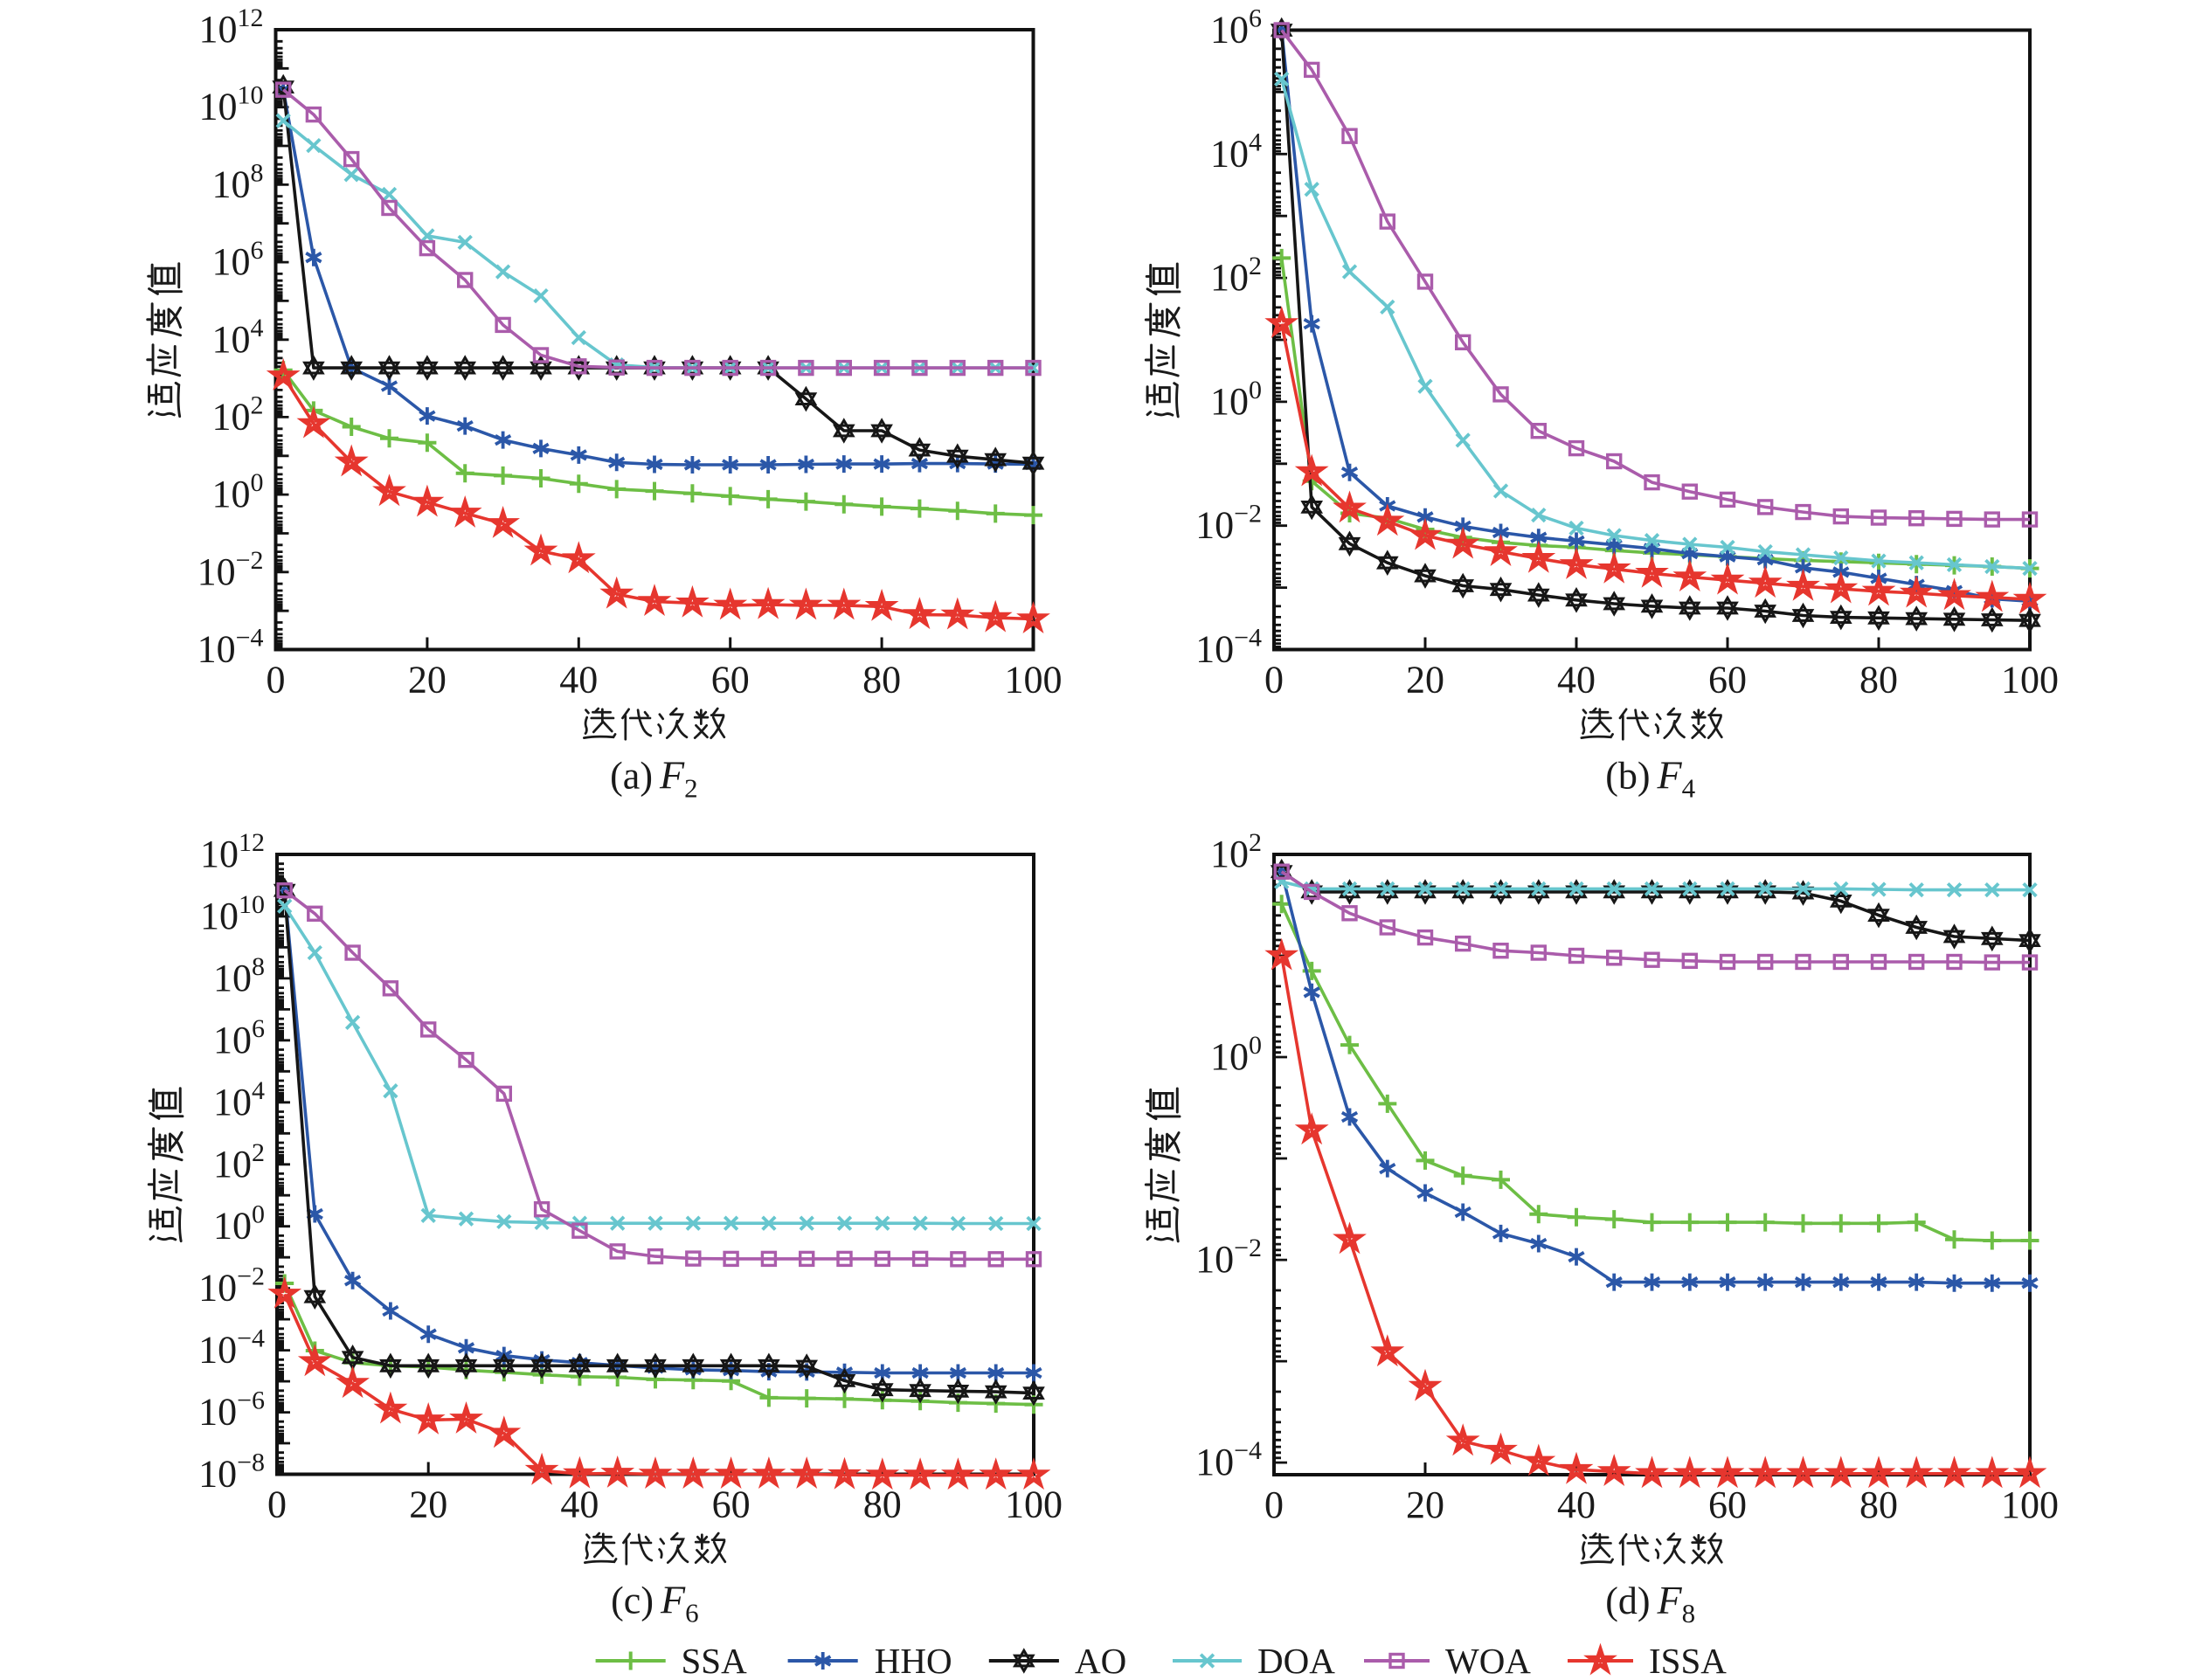  Describe the element at coordinates (1100, 1660) in the screenshot. I see `svg-text: AO` at that location.